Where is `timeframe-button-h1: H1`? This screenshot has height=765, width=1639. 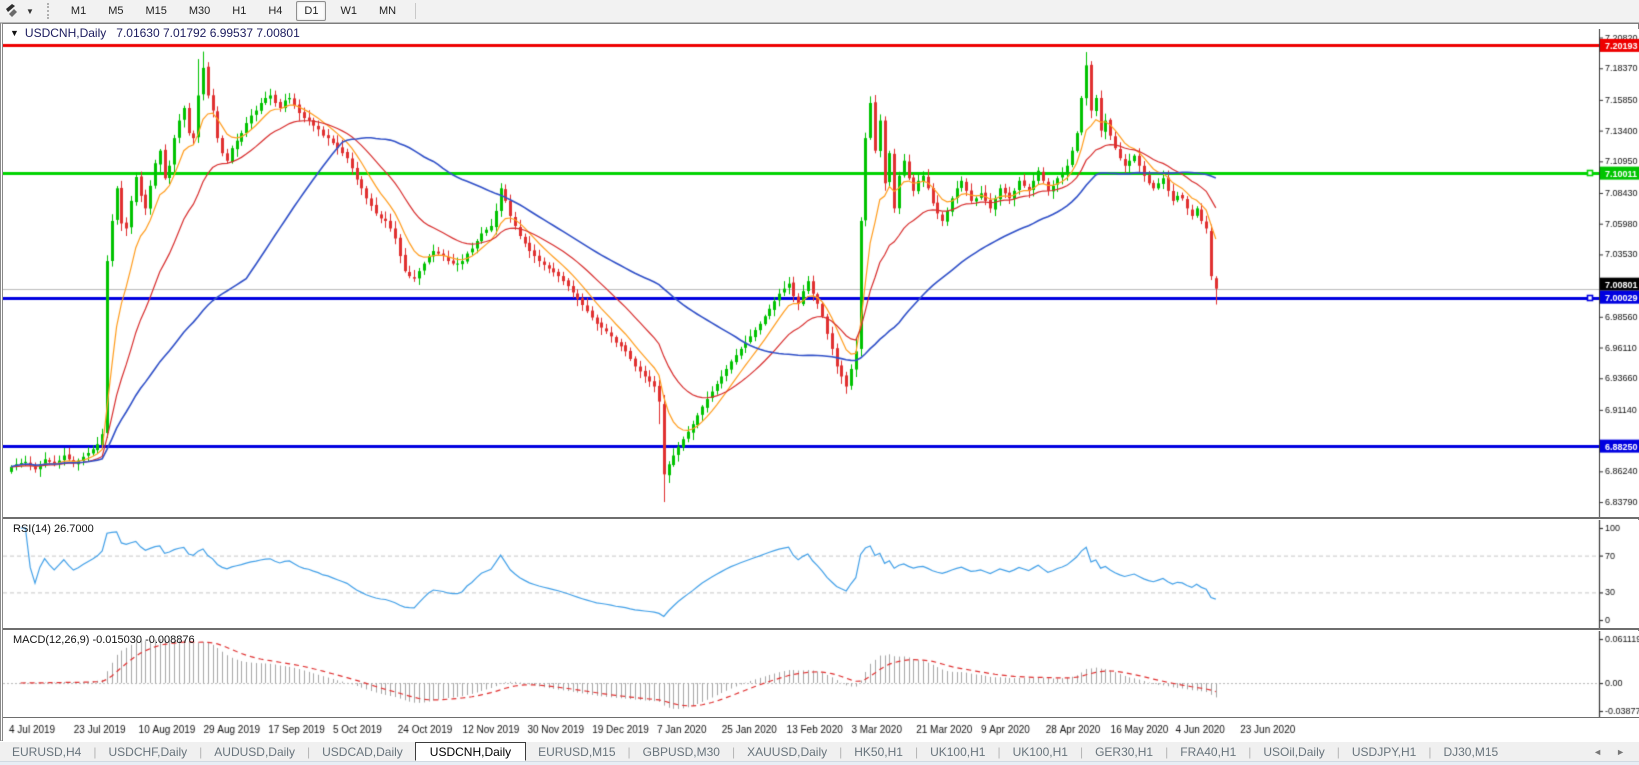 timeframe-button-h1: H1 is located at coordinates (239, 11).